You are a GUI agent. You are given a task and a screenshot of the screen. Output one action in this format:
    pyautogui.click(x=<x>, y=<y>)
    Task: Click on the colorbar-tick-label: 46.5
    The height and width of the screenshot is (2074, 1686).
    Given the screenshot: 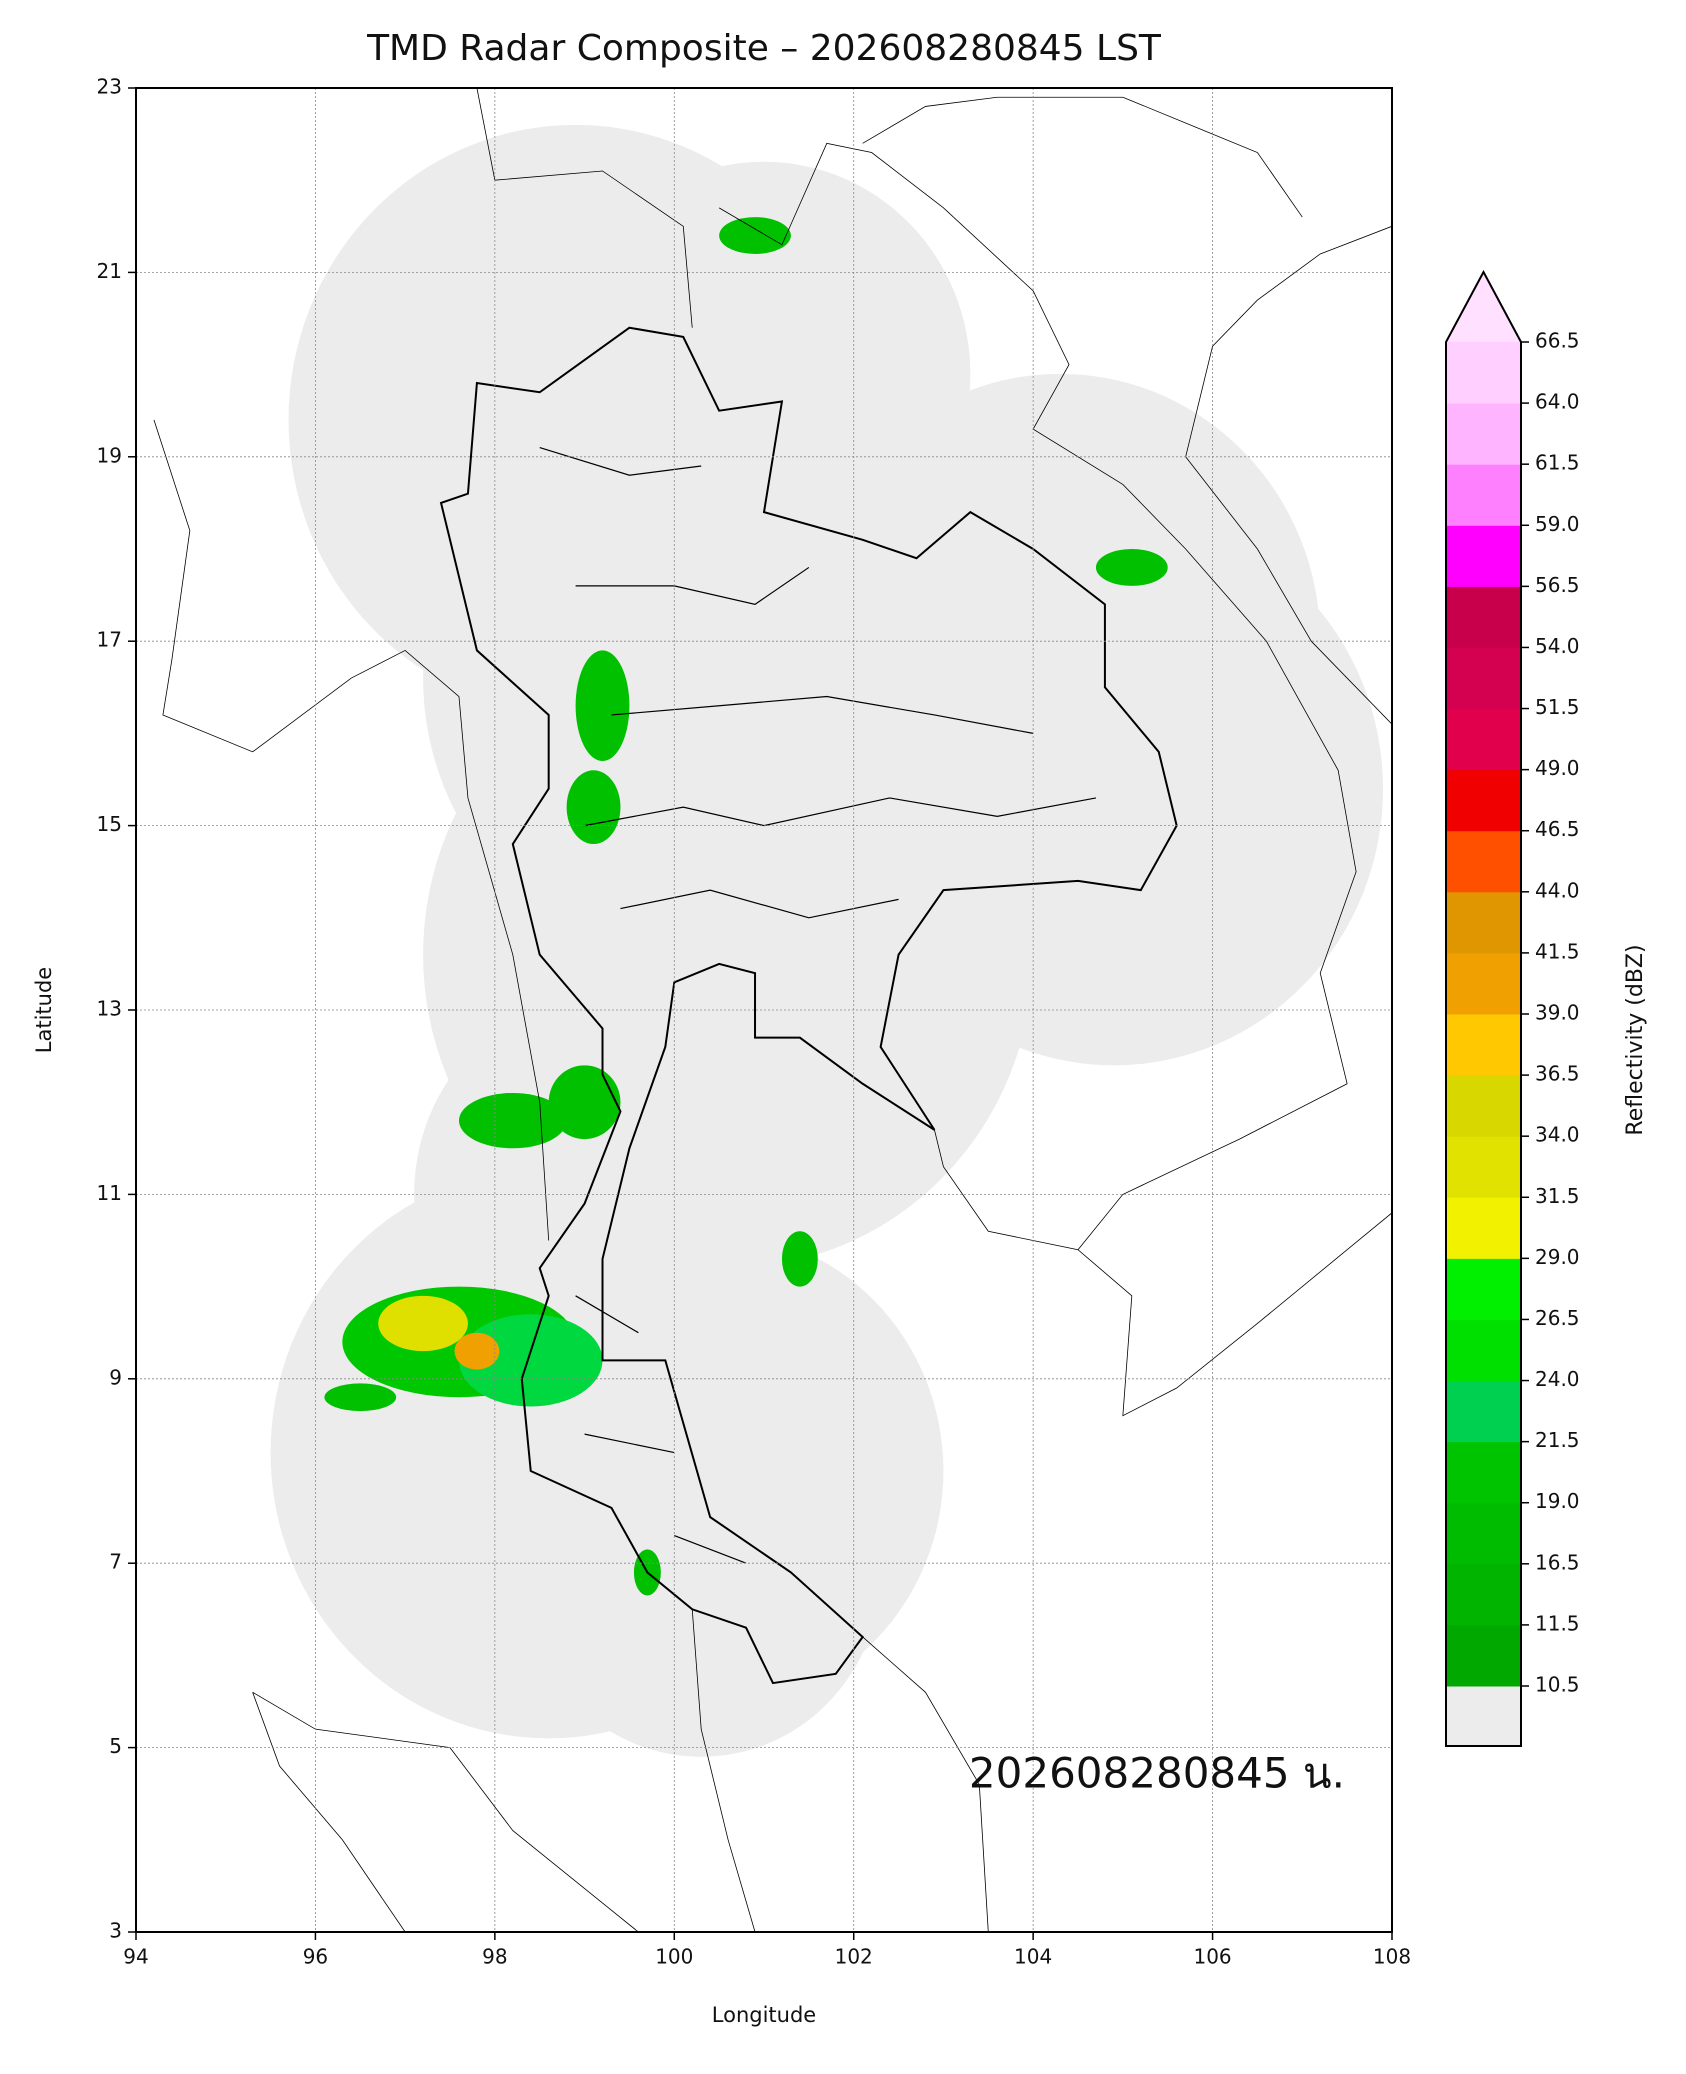 What is the action you would take?
    pyautogui.click(x=1557, y=829)
    